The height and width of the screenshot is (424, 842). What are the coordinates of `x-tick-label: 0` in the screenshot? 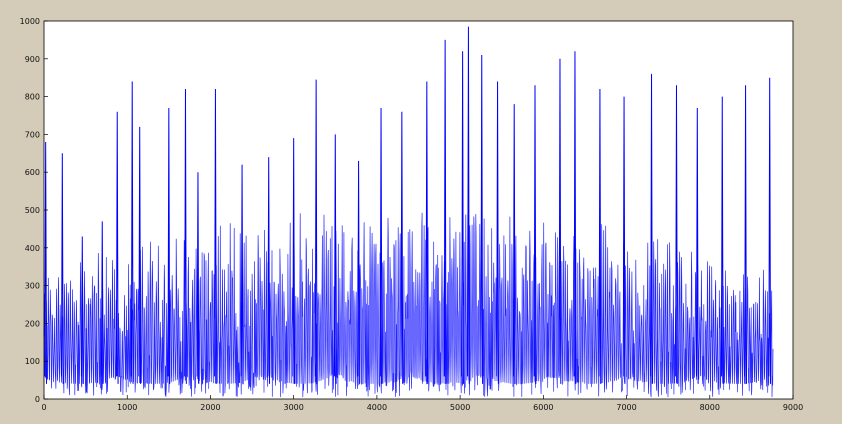 It's located at (43, 407).